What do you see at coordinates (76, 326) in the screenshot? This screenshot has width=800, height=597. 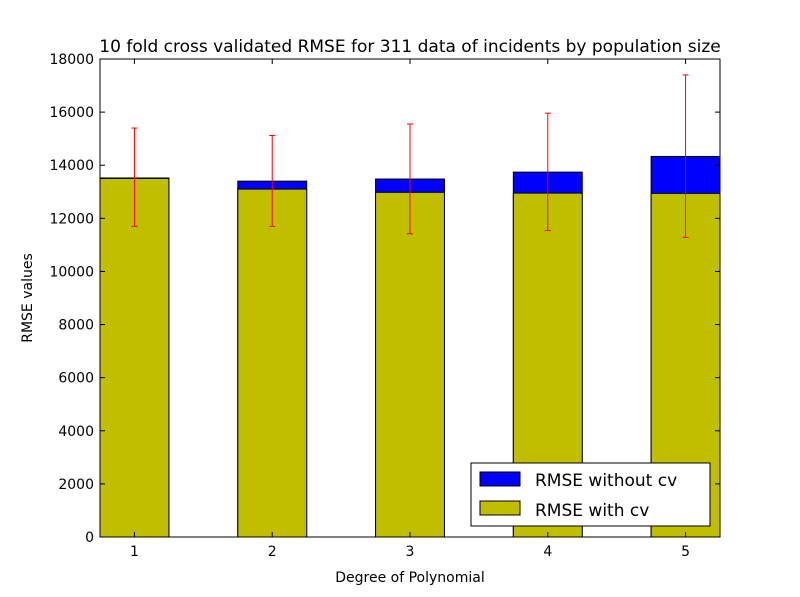 I see `y-tick-label-8000: 8000` at bounding box center [76, 326].